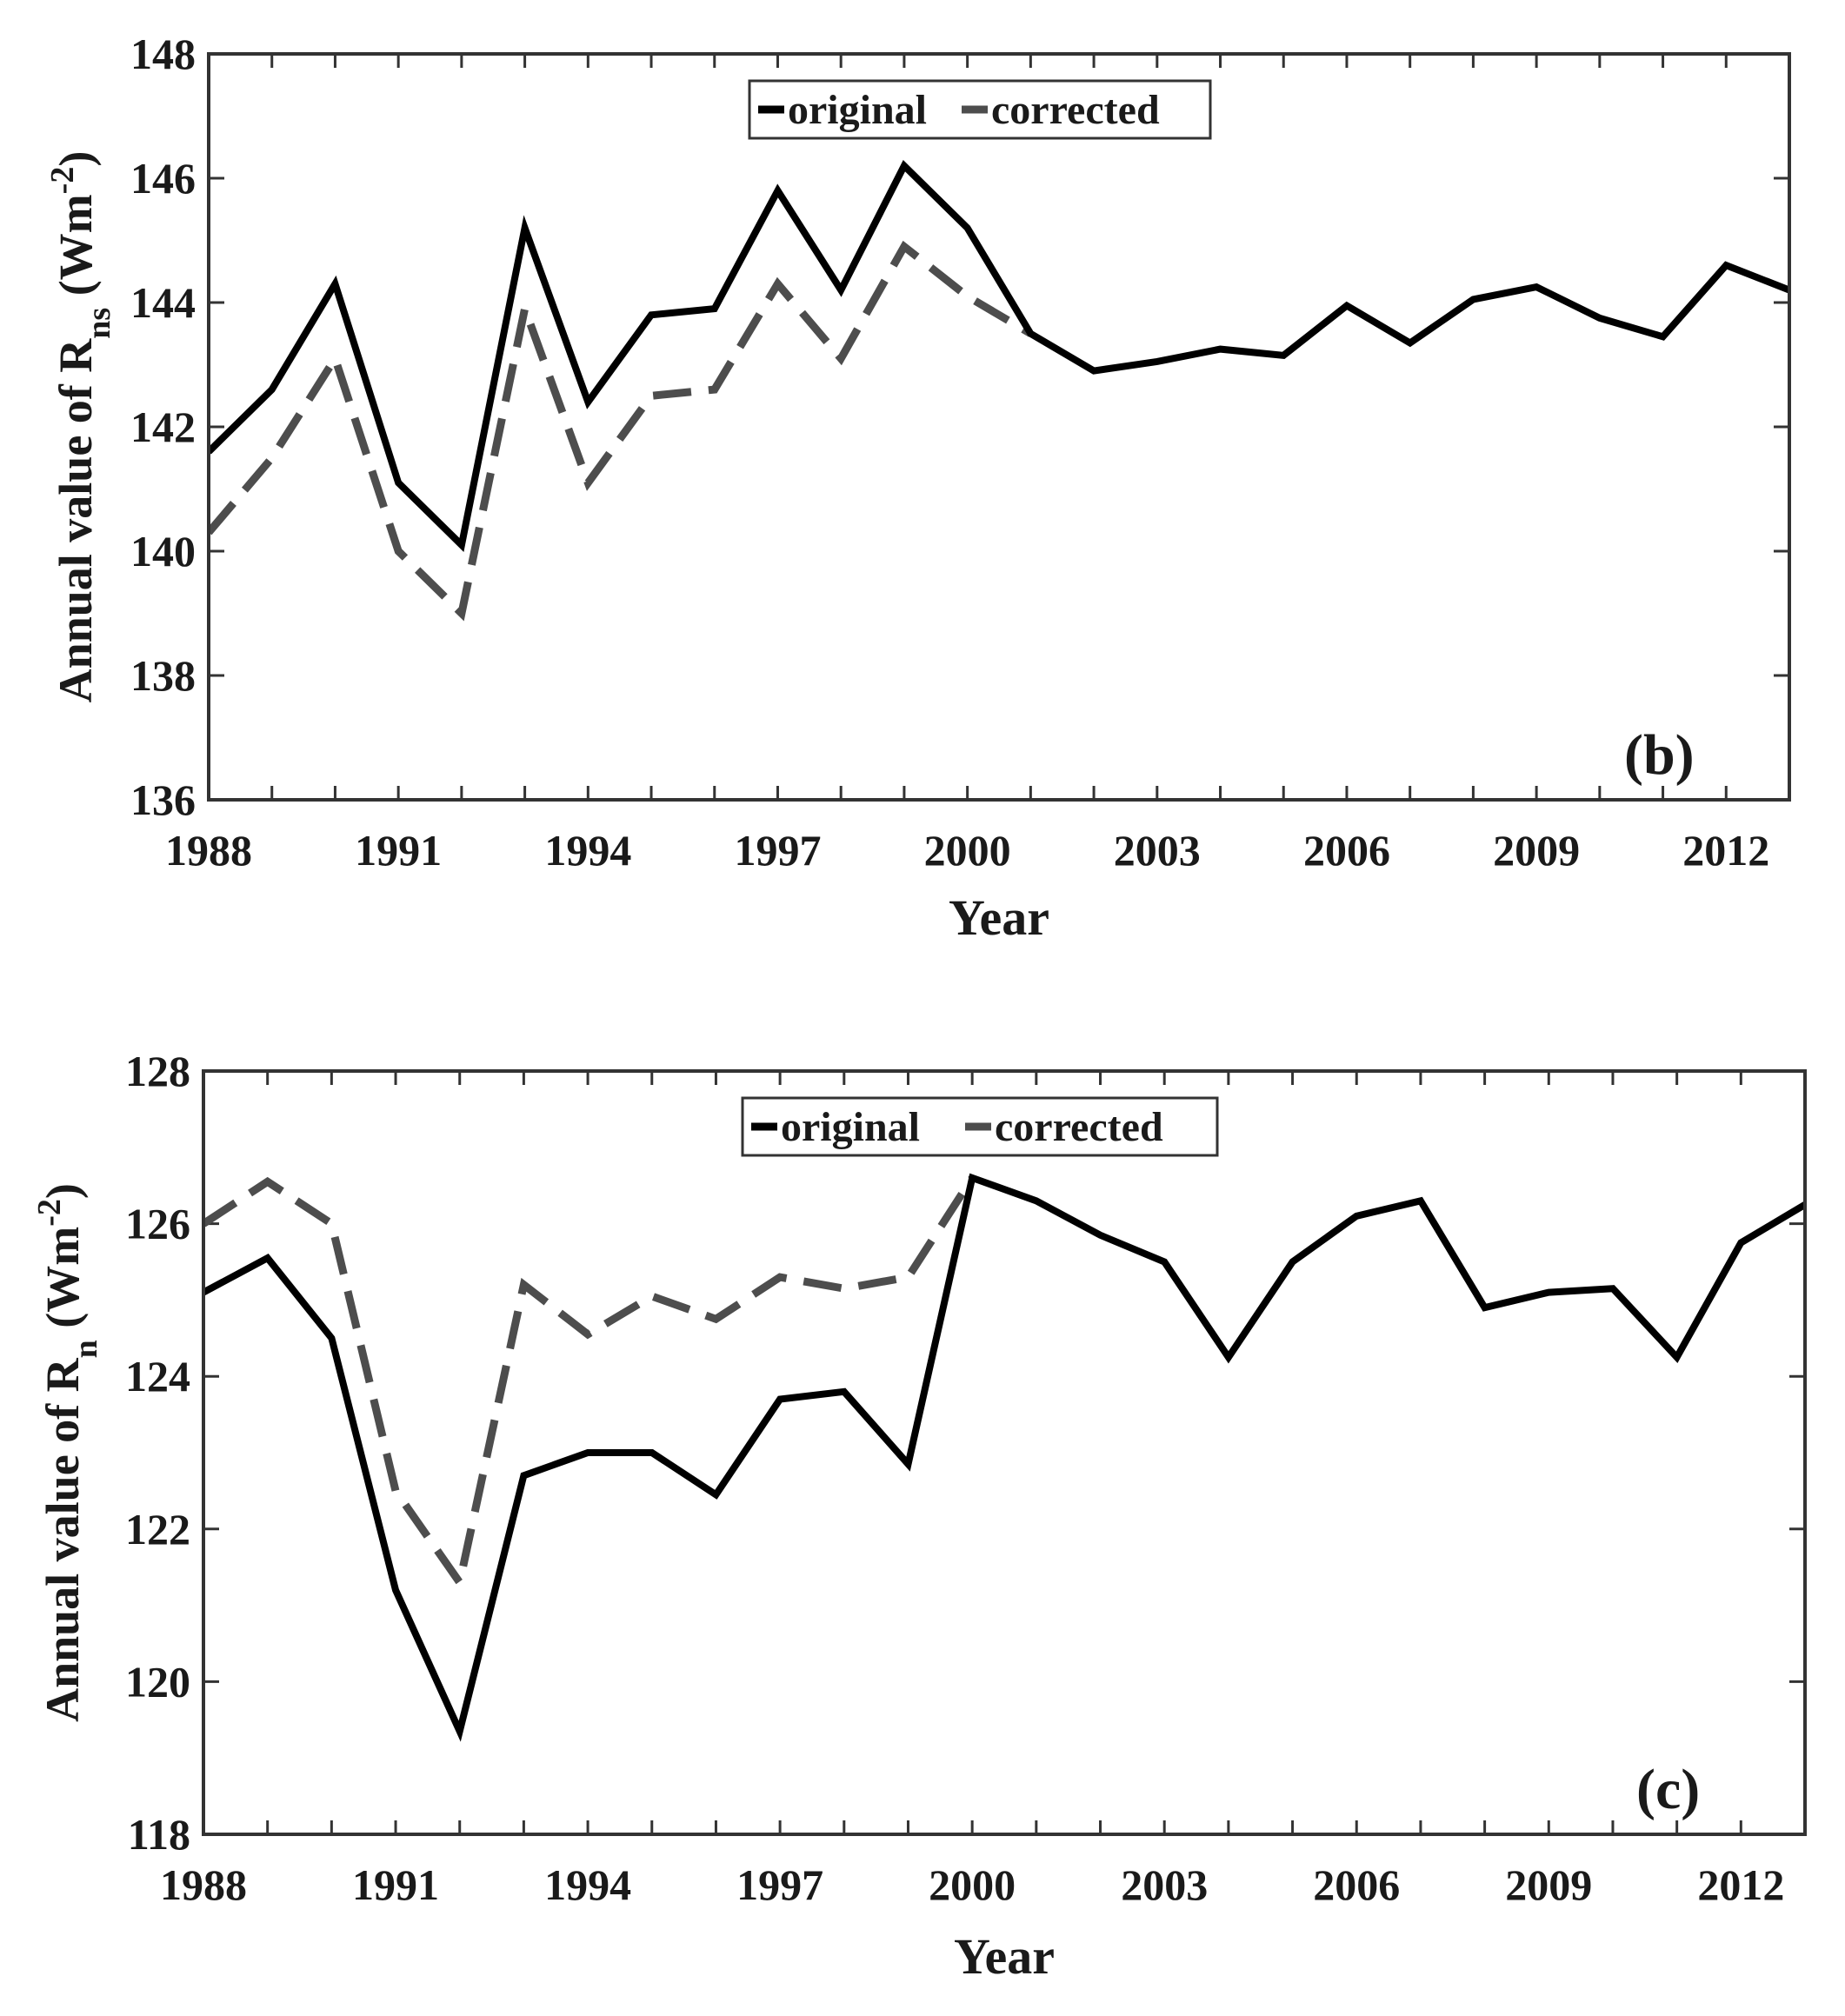 This screenshot has width=1845, height=2016. Describe the element at coordinates (1660, 755) in the screenshot. I see `panel-label-b: (b)` at that location.